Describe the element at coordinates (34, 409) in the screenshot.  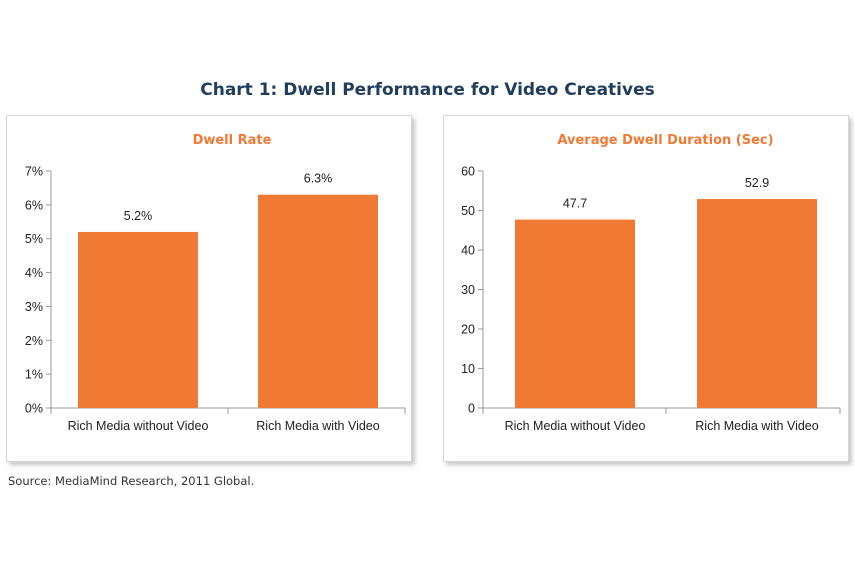
I see `y-tick-label: 0%` at that location.